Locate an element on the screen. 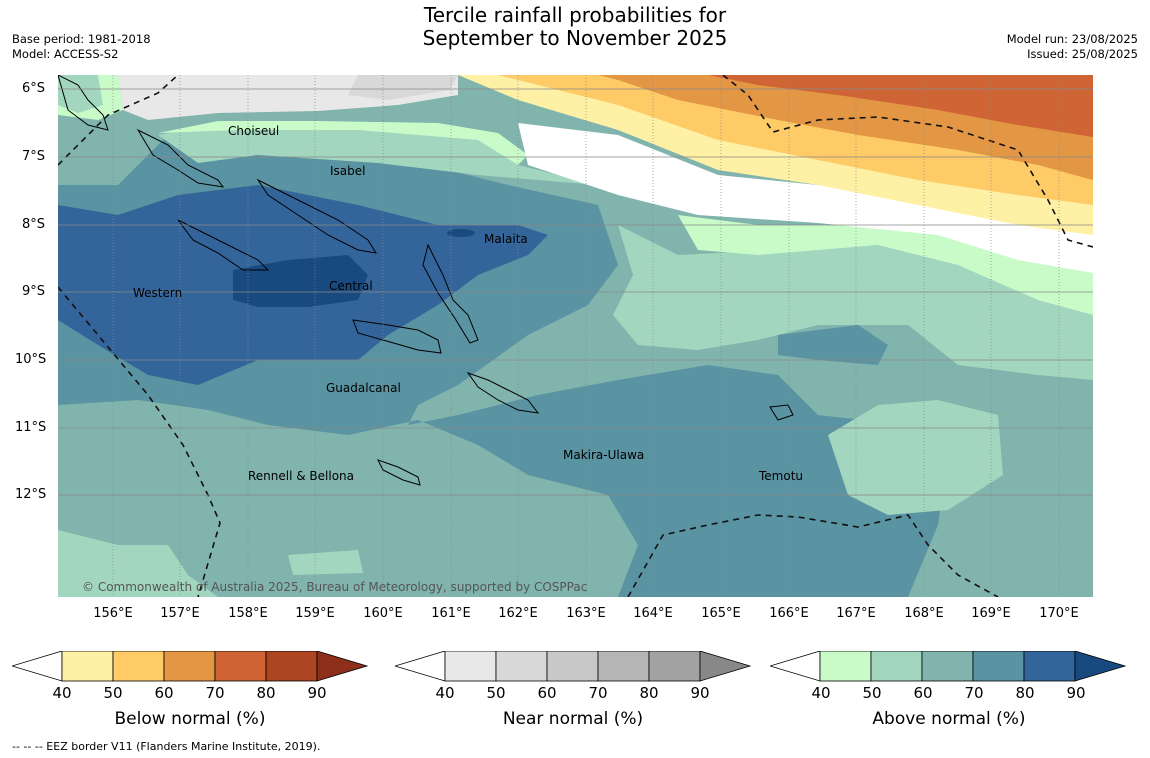 The width and height of the screenshot is (1150, 758). lon-label-157e: 157°E is located at coordinates (180, 613).